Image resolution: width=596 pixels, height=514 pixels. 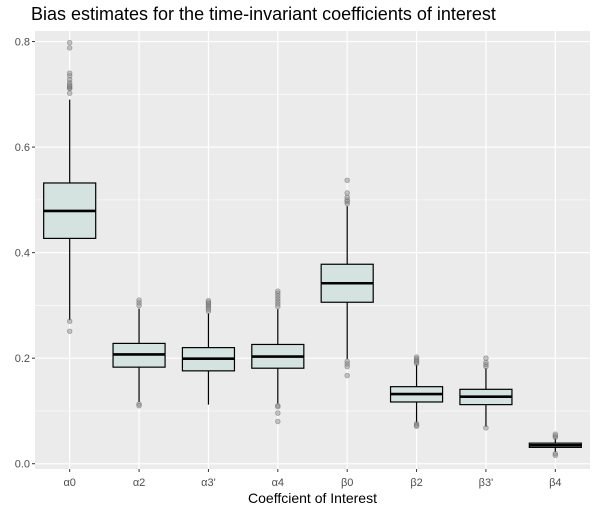 I want to click on box-α3', so click(x=208, y=351).